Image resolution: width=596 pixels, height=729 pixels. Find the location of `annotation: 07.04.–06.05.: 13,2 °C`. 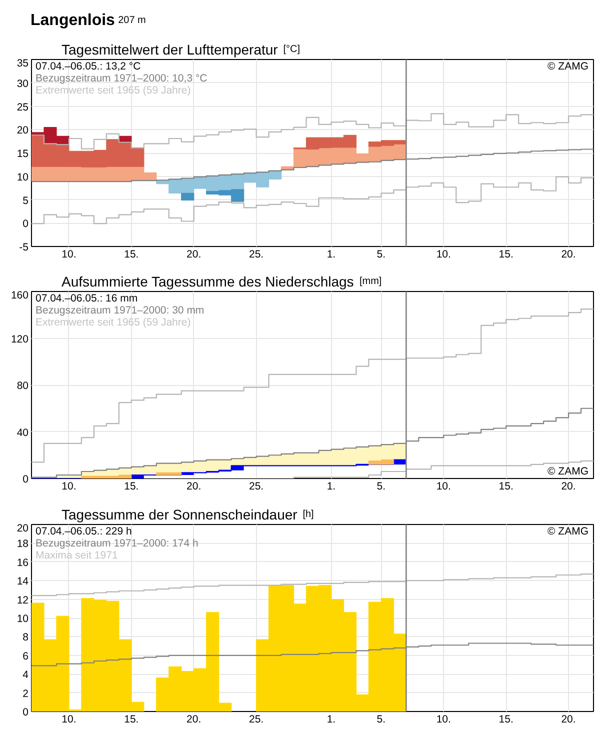

annotation: 07.04.–06.05.: 13,2 °C is located at coordinates (89, 66).